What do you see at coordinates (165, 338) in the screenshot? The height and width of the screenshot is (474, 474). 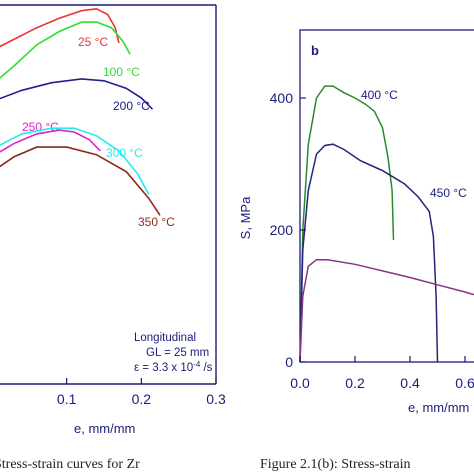 I see `left-annotation-line-1: Longitudinal` at bounding box center [165, 338].